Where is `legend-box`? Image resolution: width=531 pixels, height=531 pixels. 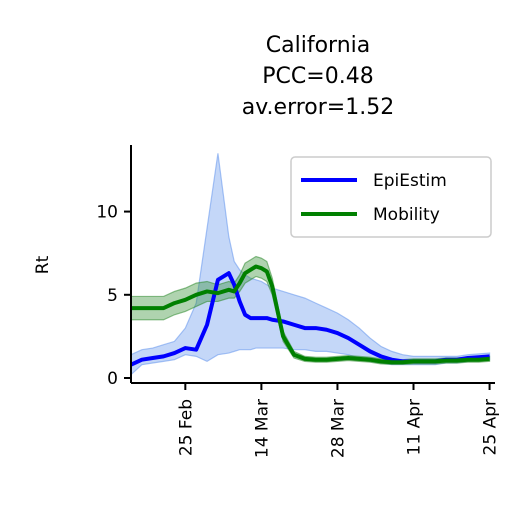
legend-box is located at coordinates (391, 197).